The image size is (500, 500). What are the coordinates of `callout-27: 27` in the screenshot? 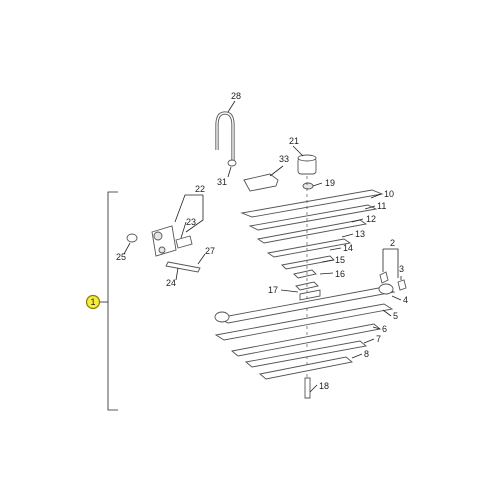 It's located at (210, 251).